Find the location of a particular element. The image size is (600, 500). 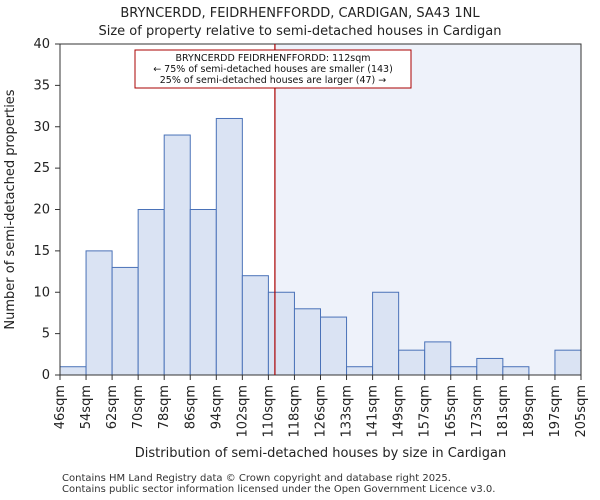

bar-133sqm is located at coordinates (360, 371).